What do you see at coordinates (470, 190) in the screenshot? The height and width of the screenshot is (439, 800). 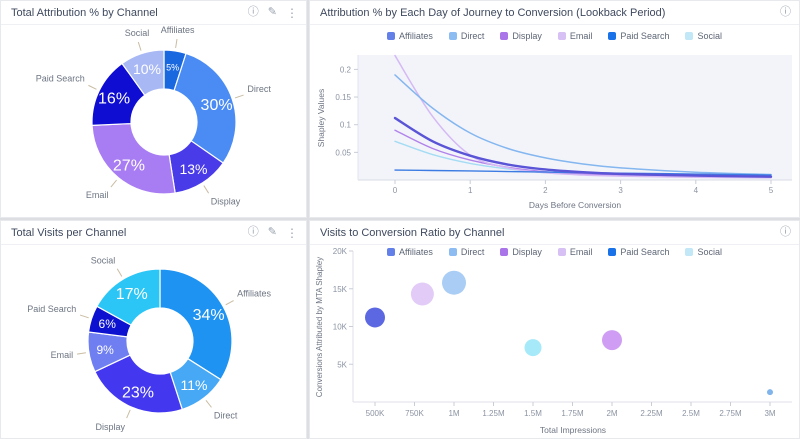 I see `x-tick-label: 1` at bounding box center [470, 190].